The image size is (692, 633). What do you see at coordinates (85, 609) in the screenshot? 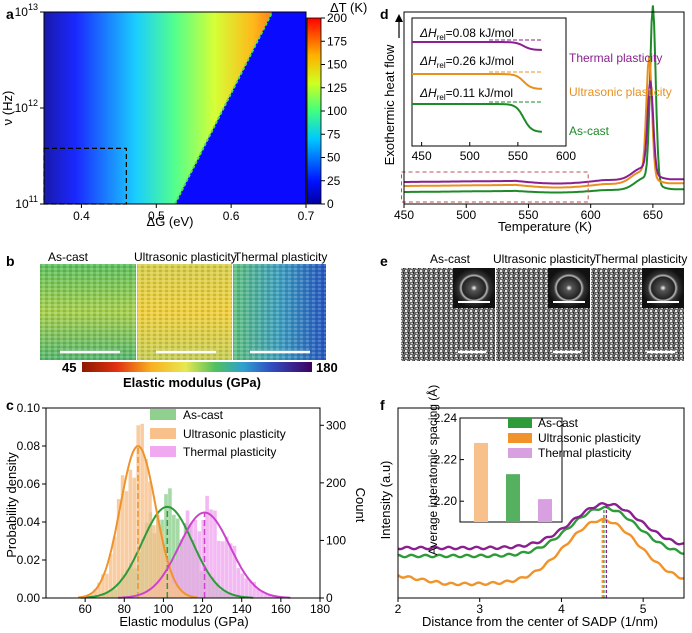
I see `x-tick-label: 60` at bounding box center [85, 609].